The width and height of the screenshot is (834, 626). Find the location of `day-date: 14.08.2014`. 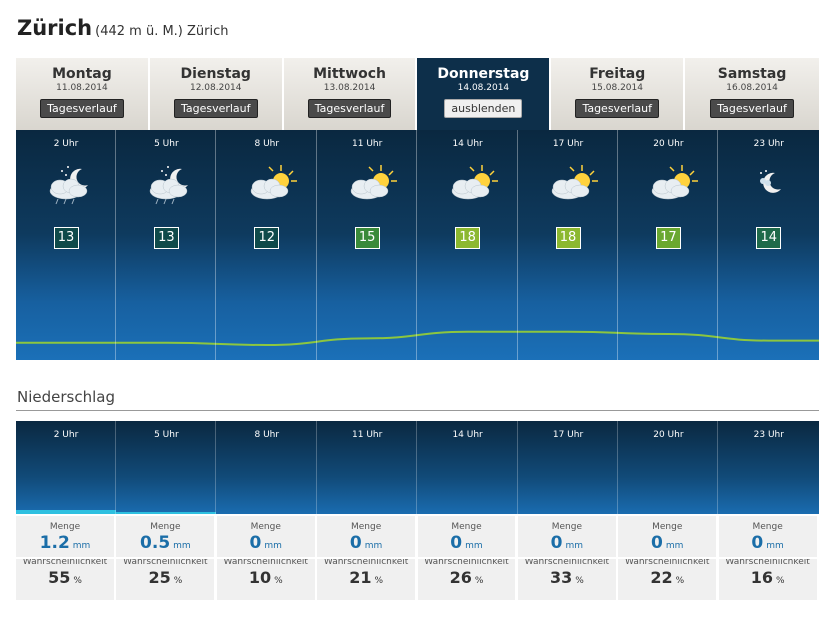

day-date: 14.08.2014 is located at coordinates (483, 88).